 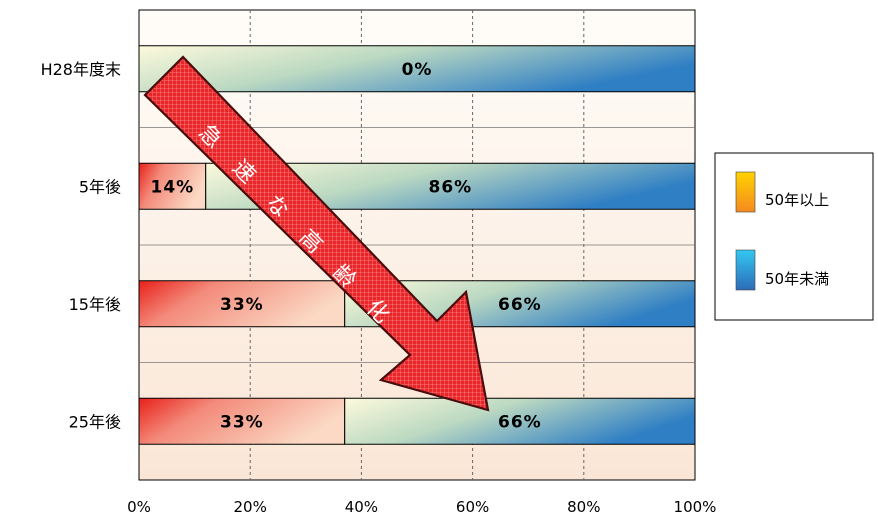 What do you see at coordinates (95, 304) in the screenshot?
I see `category-label: 15年後` at bounding box center [95, 304].